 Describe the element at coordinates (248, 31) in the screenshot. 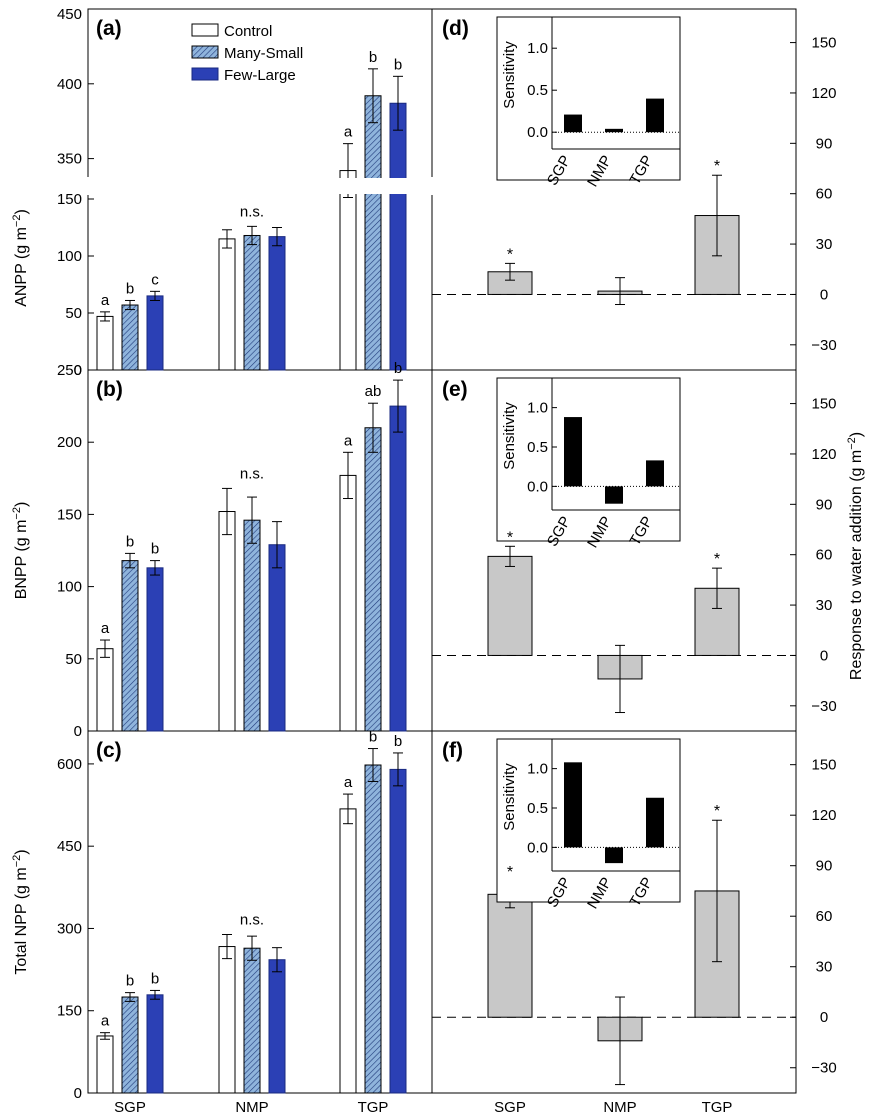

I see `legend-label: Control` at that location.